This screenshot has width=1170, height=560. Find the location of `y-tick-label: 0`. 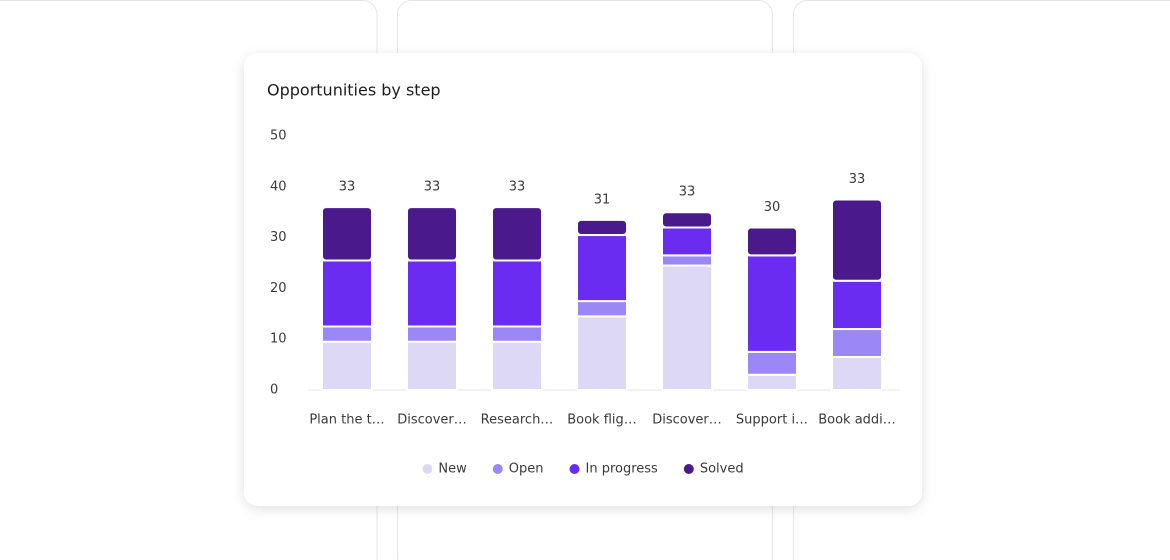

y-tick-label: 0 is located at coordinates (274, 390).